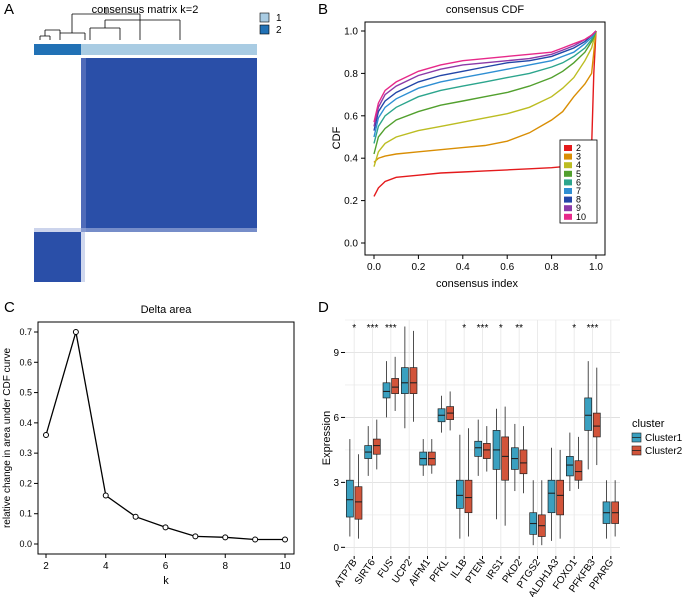 This screenshot has width=685, height=597. Describe the element at coordinates (166, 566) in the screenshot. I see `c-xtick-label: 6` at that location.